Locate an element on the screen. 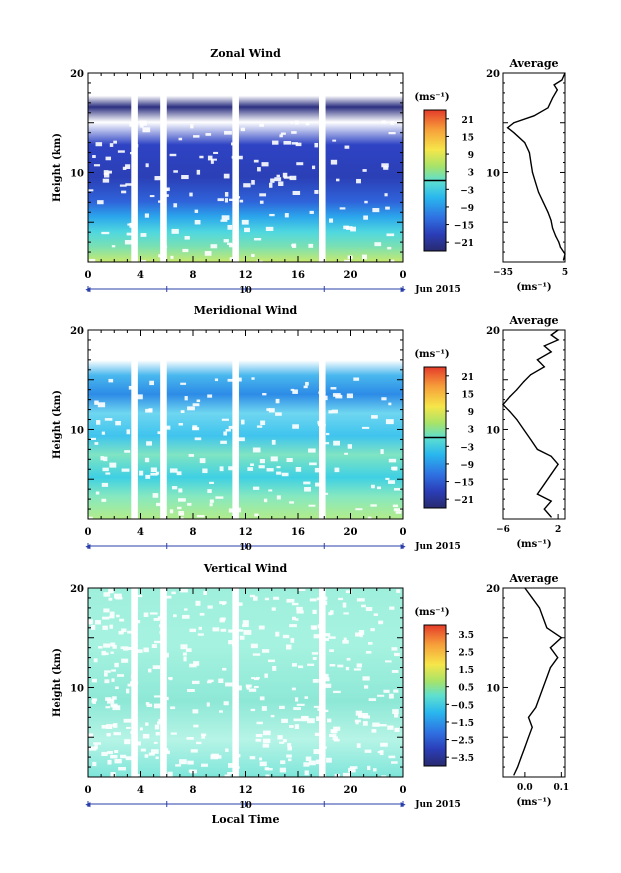 The width and height of the screenshot is (621, 873). colorbar-tick-label: 9 is located at coordinates (471, 156).